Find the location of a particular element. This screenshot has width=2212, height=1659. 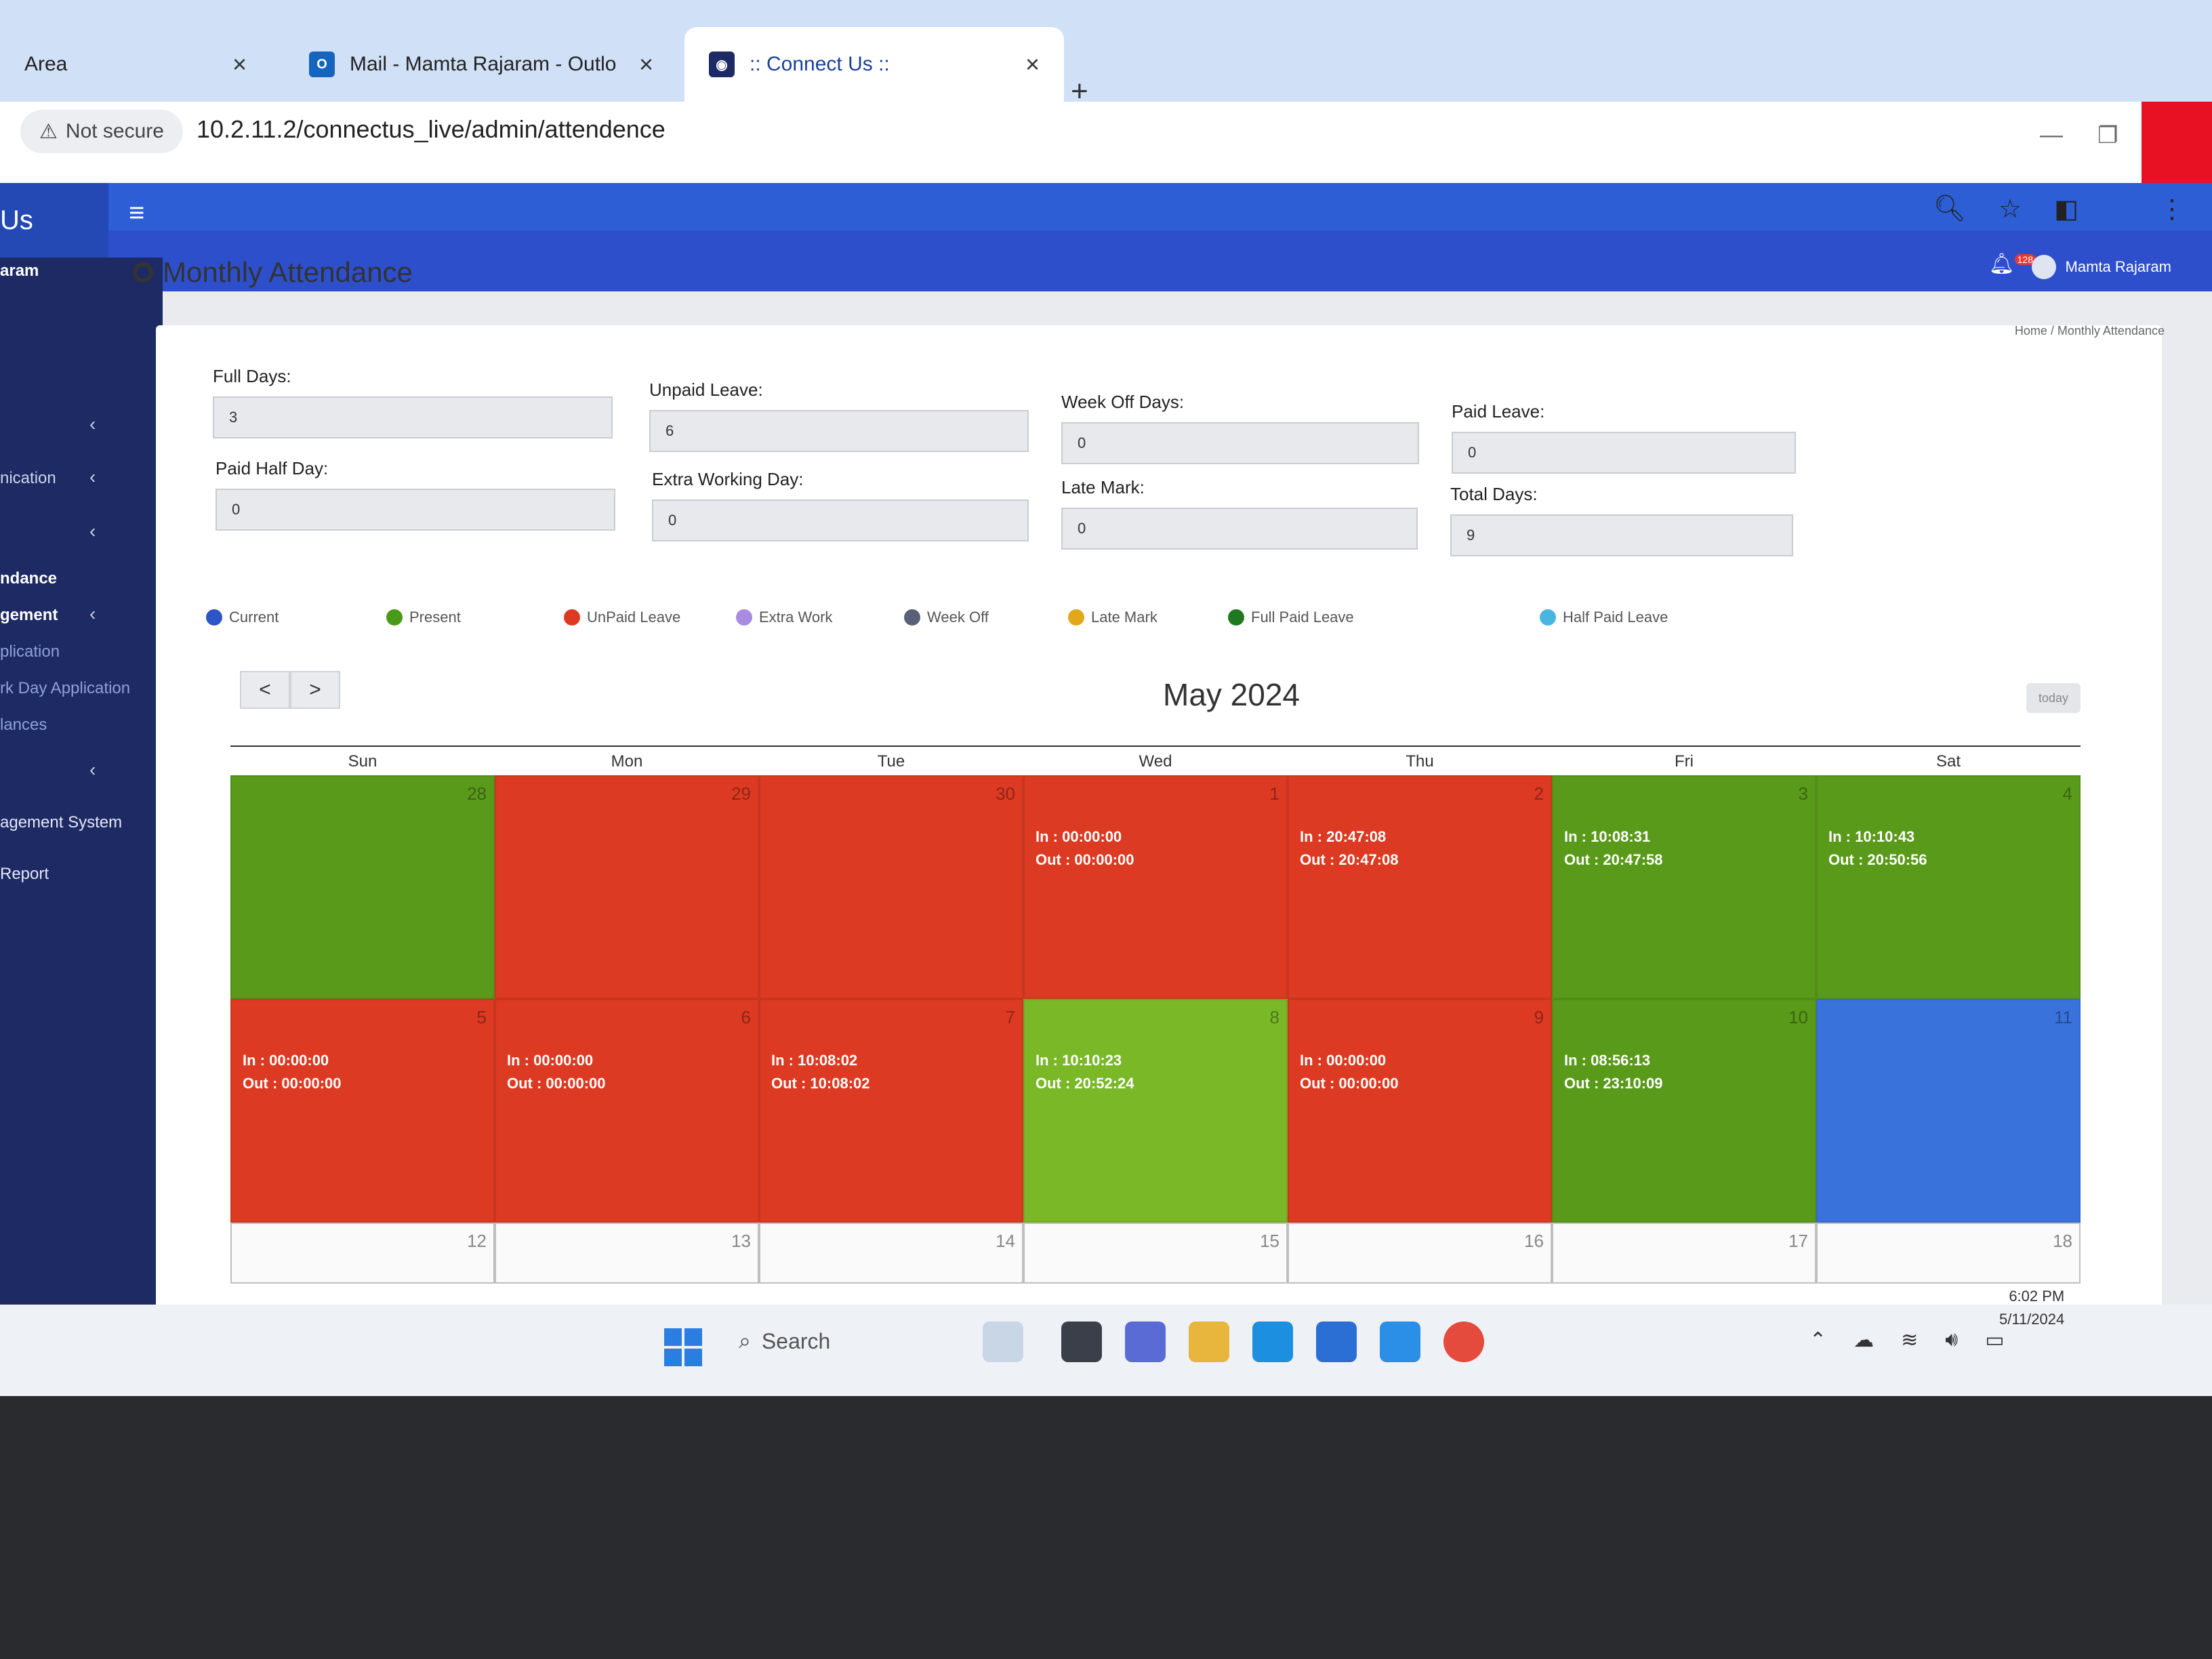

calendar-day-cell: 2 In : 20:47:08 Out : 20:47:08 is located at coordinates (1420, 887).